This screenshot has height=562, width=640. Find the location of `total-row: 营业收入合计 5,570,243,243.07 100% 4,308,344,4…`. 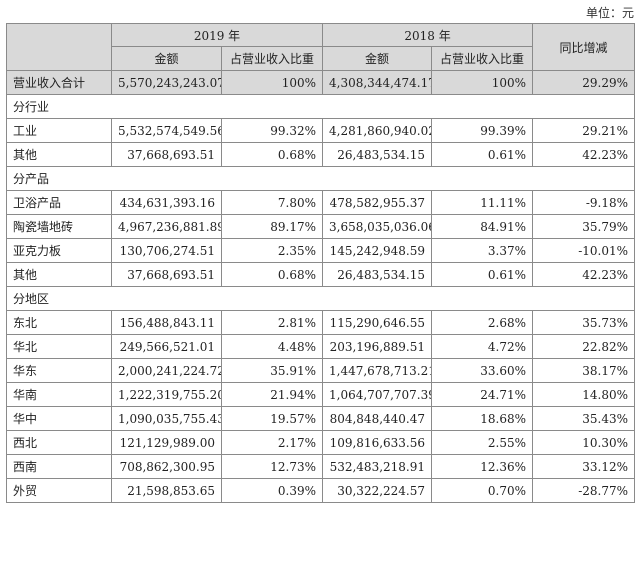

total-row: 营业收入合计 5,570,243,243.07 100% 4,308,344,4… is located at coordinates (321, 82).